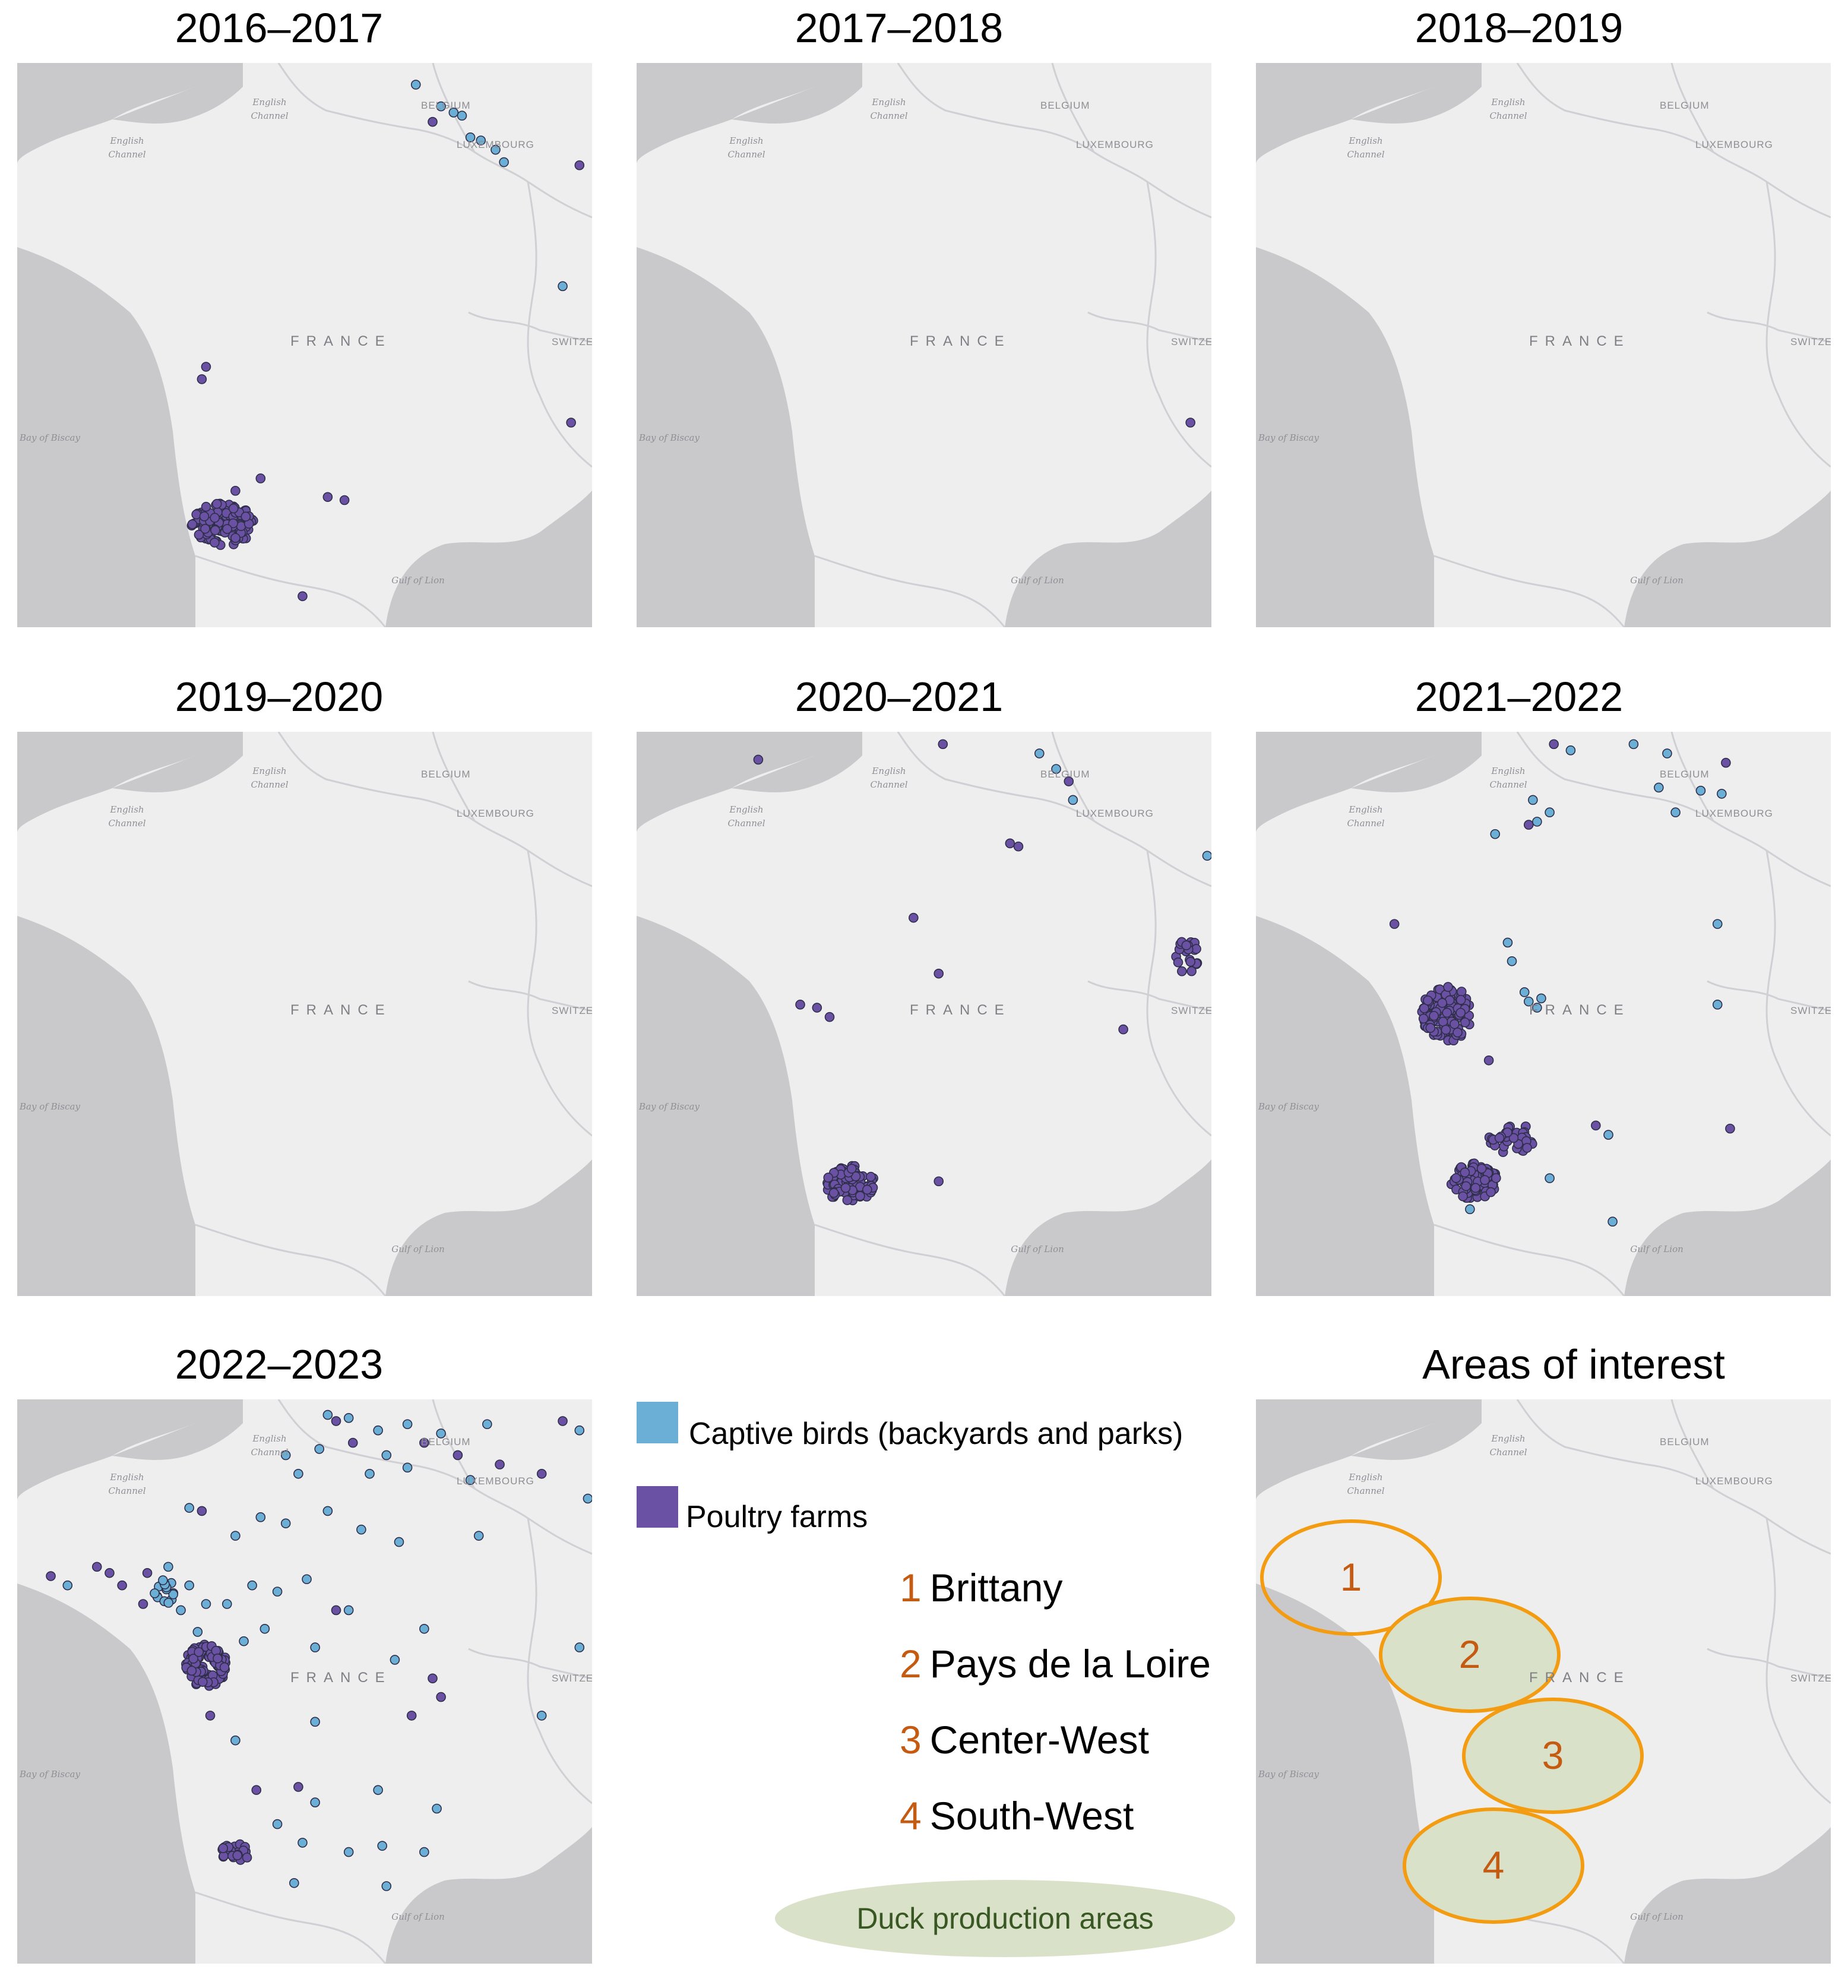 This screenshot has height=1988, width=1848. What do you see at coordinates (279, 697) in the screenshot?
I see `panel-title-2019-2020: 2019–2020` at bounding box center [279, 697].